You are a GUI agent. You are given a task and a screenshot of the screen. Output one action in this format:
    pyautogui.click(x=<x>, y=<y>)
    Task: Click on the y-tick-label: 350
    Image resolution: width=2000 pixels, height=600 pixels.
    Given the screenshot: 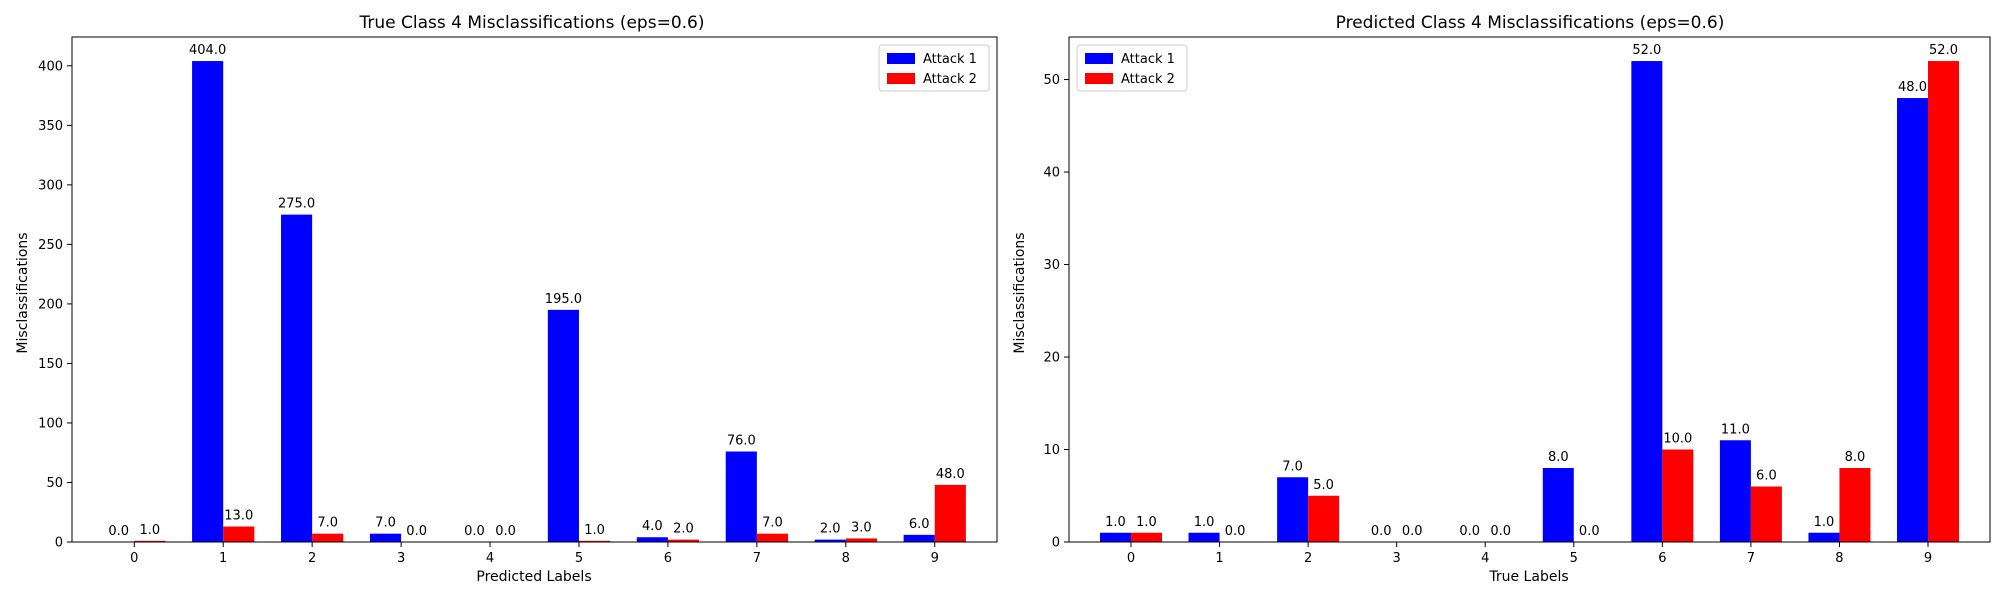 What is the action you would take?
    pyautogui.click(x=50, y=126)
    